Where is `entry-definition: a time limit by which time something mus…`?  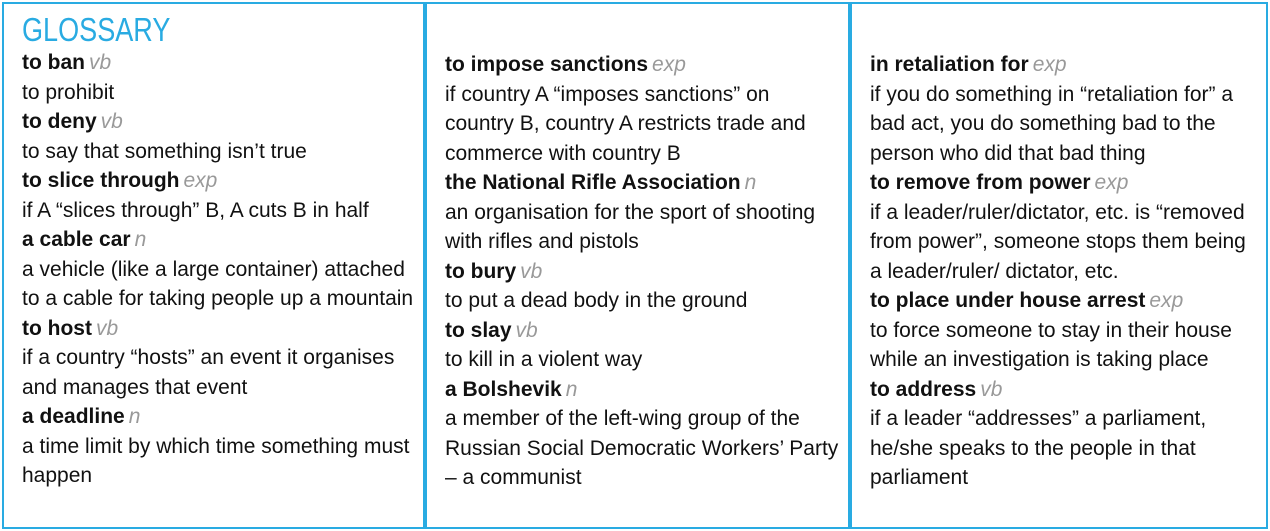
entry-definition: a time limit by which time something mus… is located at coordinates (216, 461).